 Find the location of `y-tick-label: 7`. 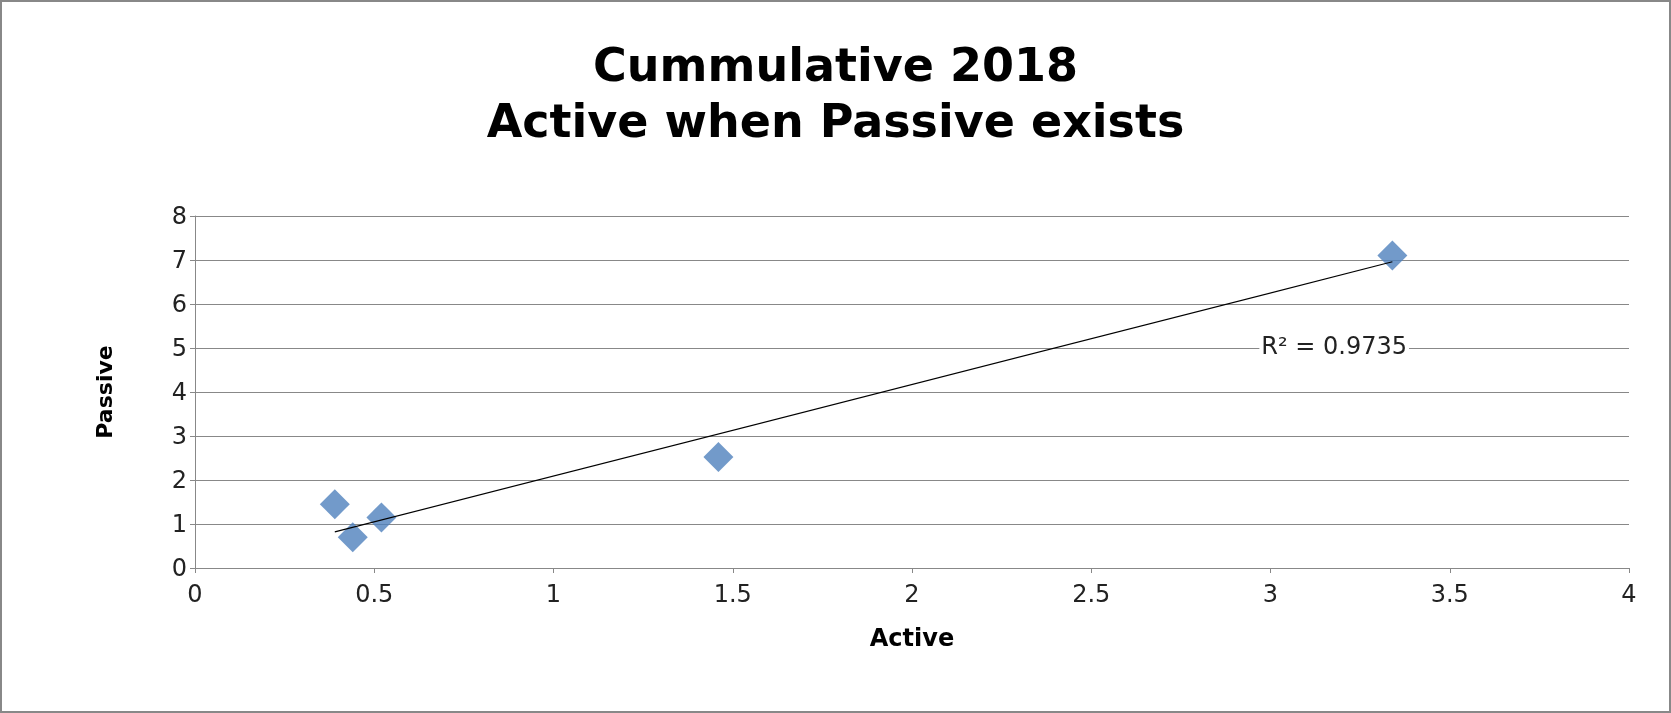

y-tick-label: 7 is located at coordinates (179, 260).